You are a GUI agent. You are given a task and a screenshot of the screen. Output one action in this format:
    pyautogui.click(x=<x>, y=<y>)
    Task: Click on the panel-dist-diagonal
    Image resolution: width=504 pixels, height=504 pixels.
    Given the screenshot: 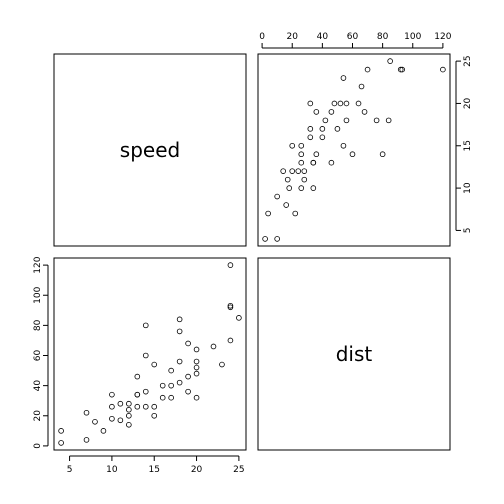 What is the action you would take?
    pyautogui.click(x=354, y=354)
    